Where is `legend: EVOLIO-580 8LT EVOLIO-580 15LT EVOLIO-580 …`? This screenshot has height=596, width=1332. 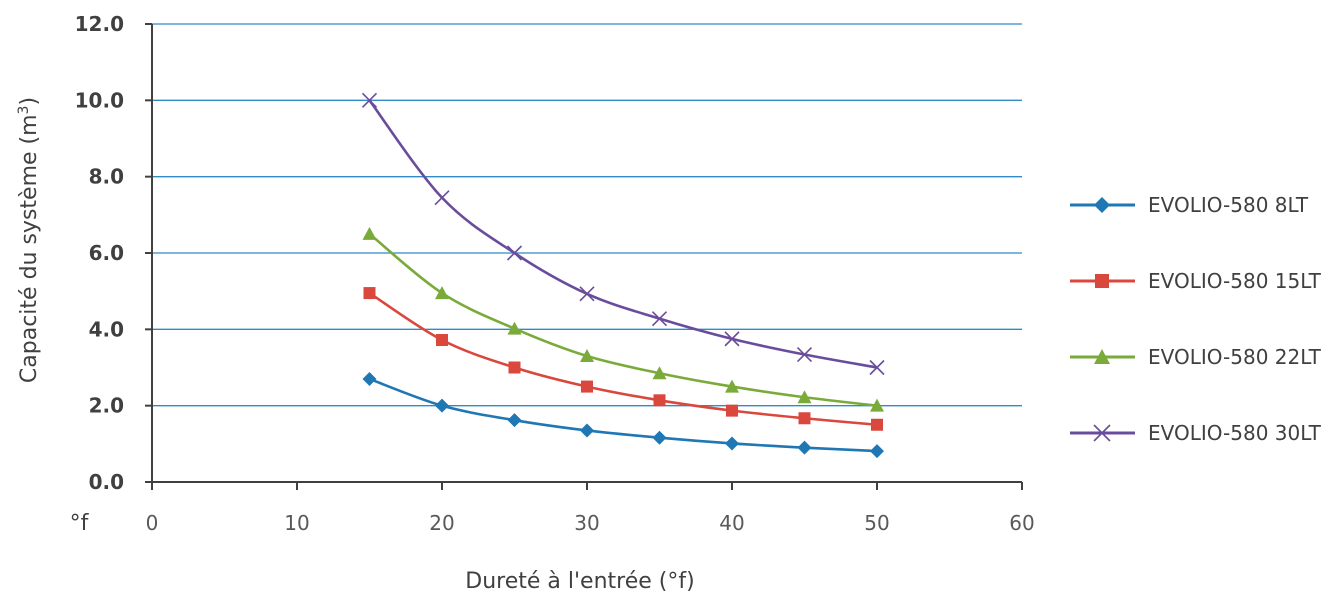
legend: EVOLIO-580 8LT EVOLIO-580 15LT EVOLIO-580 … is located at coordinates (1196, 319).